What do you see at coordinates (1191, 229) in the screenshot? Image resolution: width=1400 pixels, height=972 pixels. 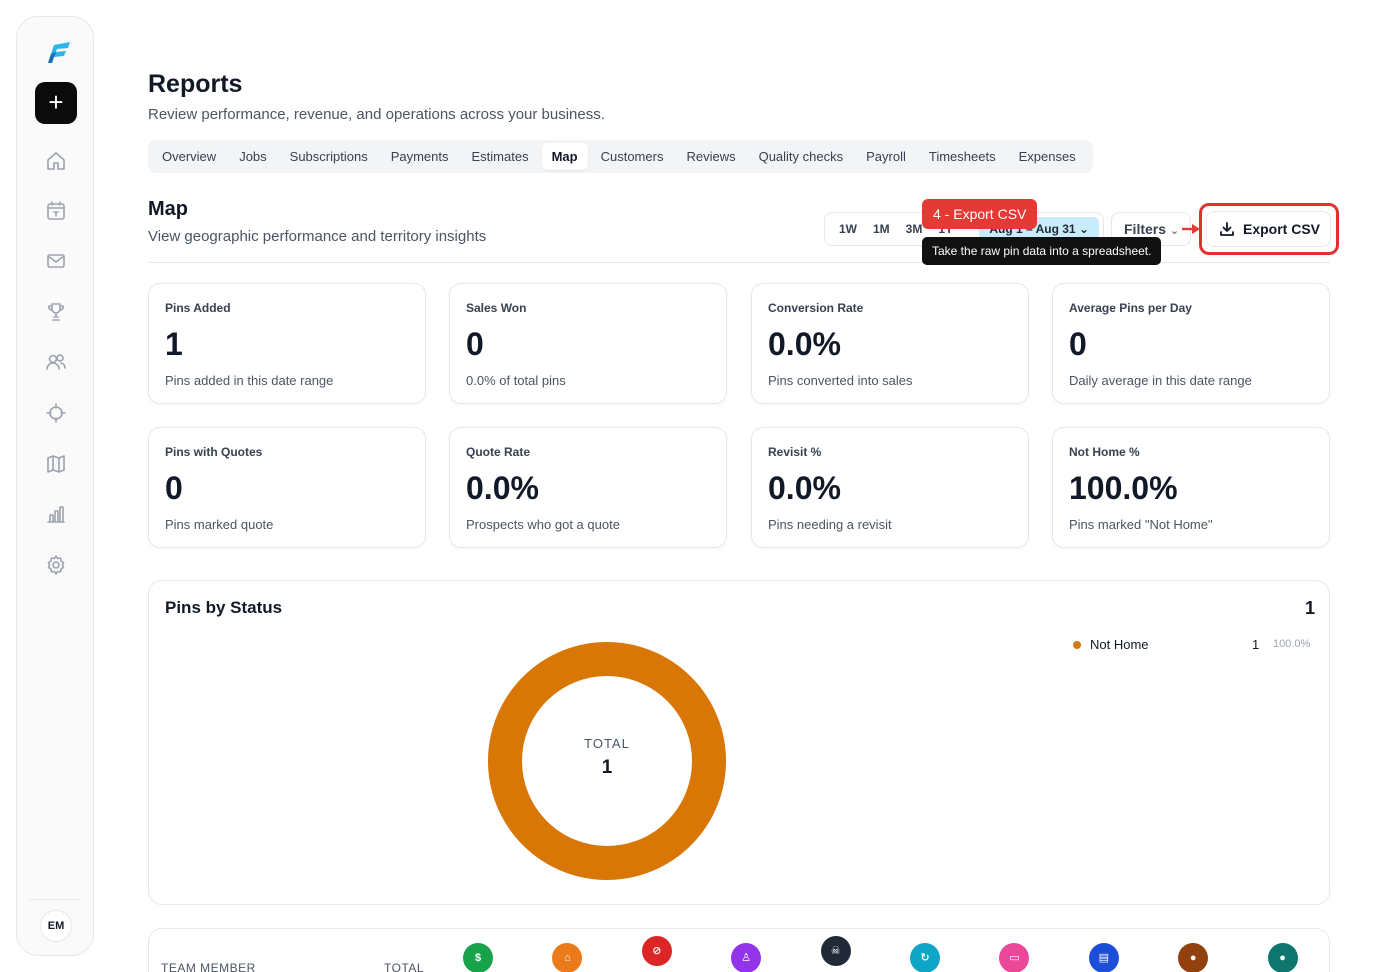 I see `arrow-right-icon` at bounding box center [1191, 229].